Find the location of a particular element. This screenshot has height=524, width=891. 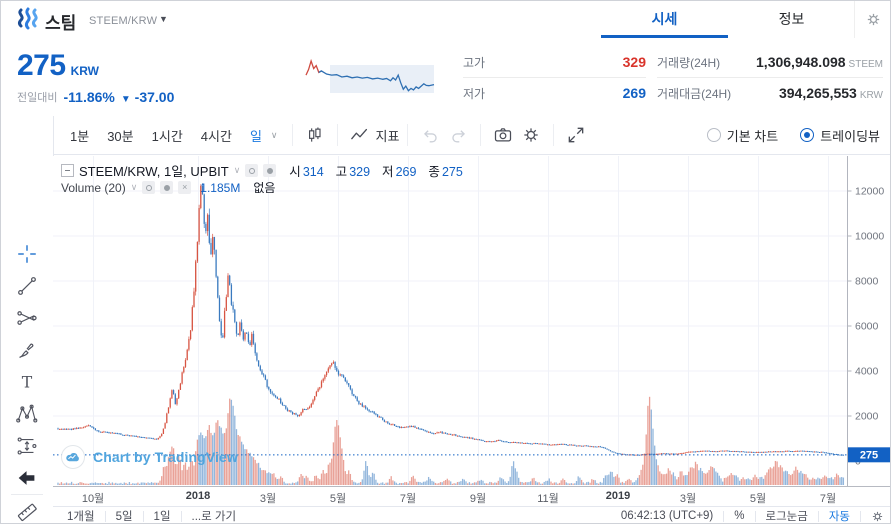

stat-volume-label: 거래량(24H) is located at coordinates (689, 62).